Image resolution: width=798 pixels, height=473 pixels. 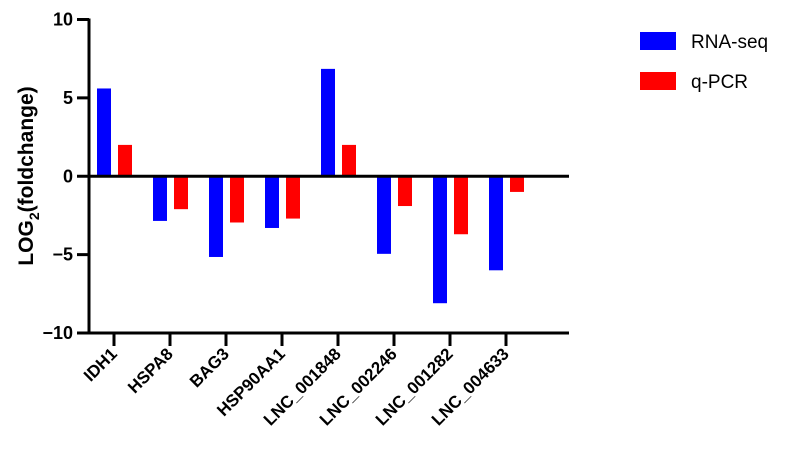 I want to click on x-tick-label: IDH1, so click(x=100, y=364).